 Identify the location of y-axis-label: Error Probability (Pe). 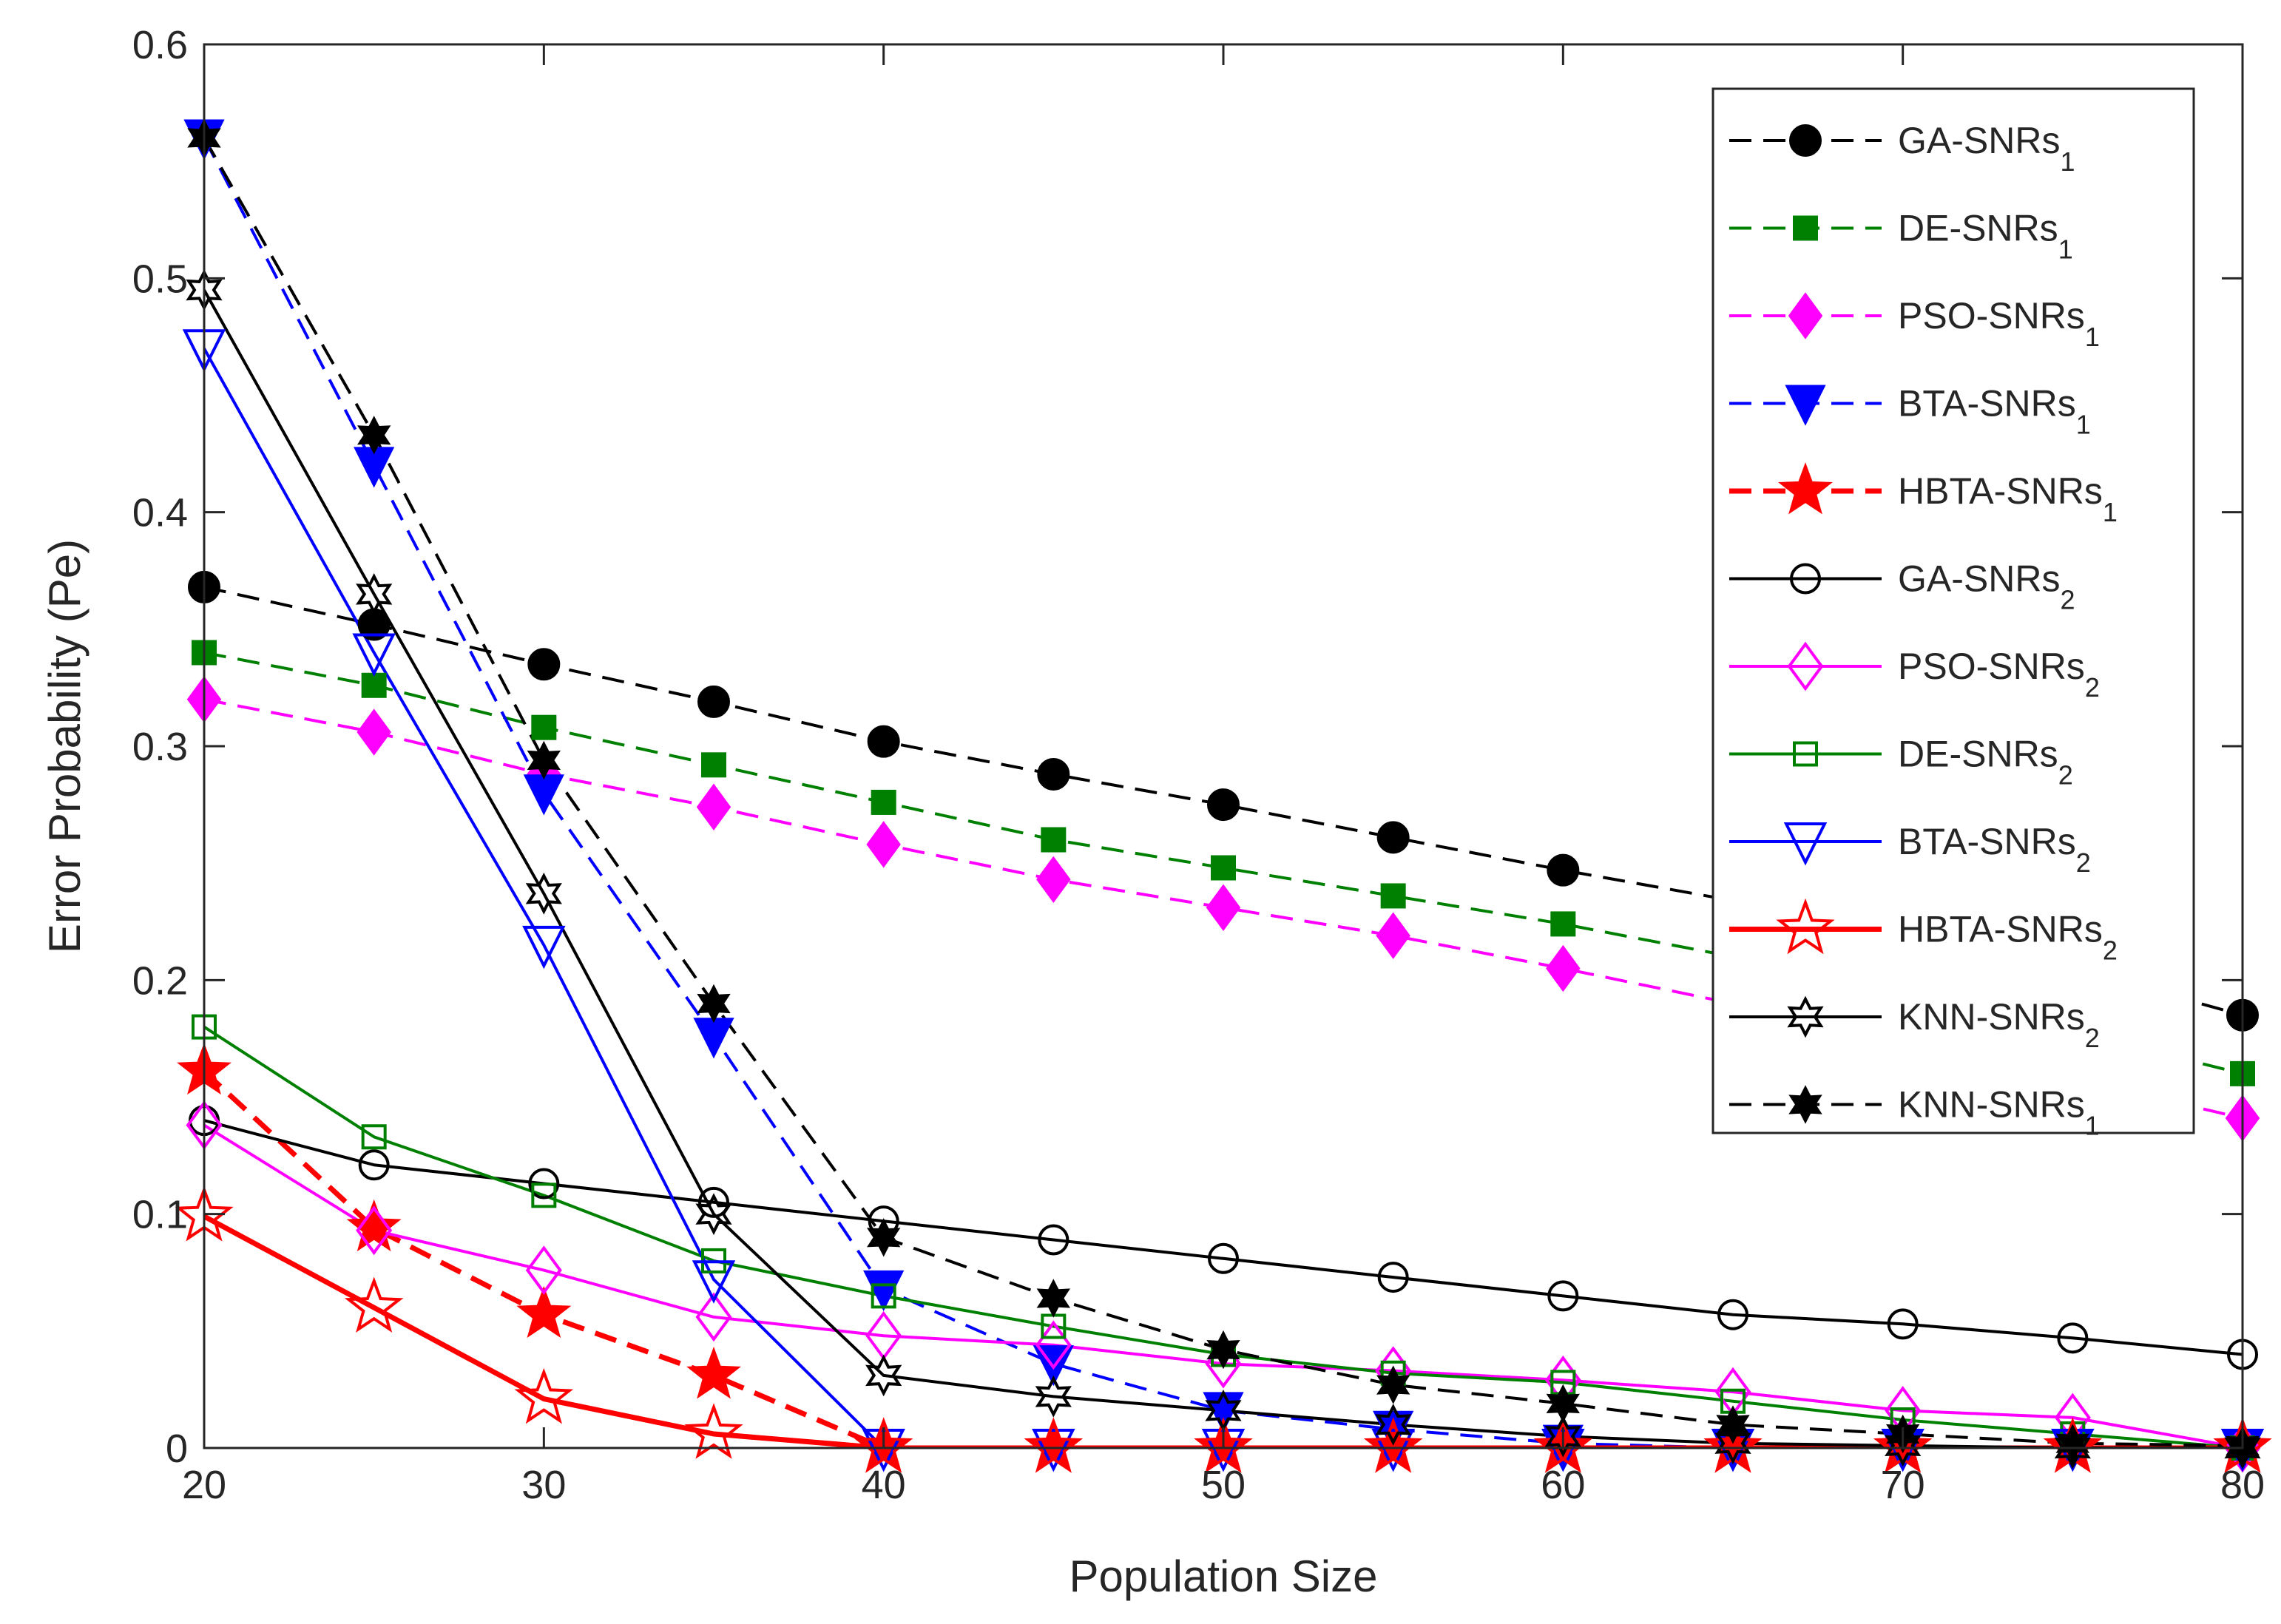
(64, 746).